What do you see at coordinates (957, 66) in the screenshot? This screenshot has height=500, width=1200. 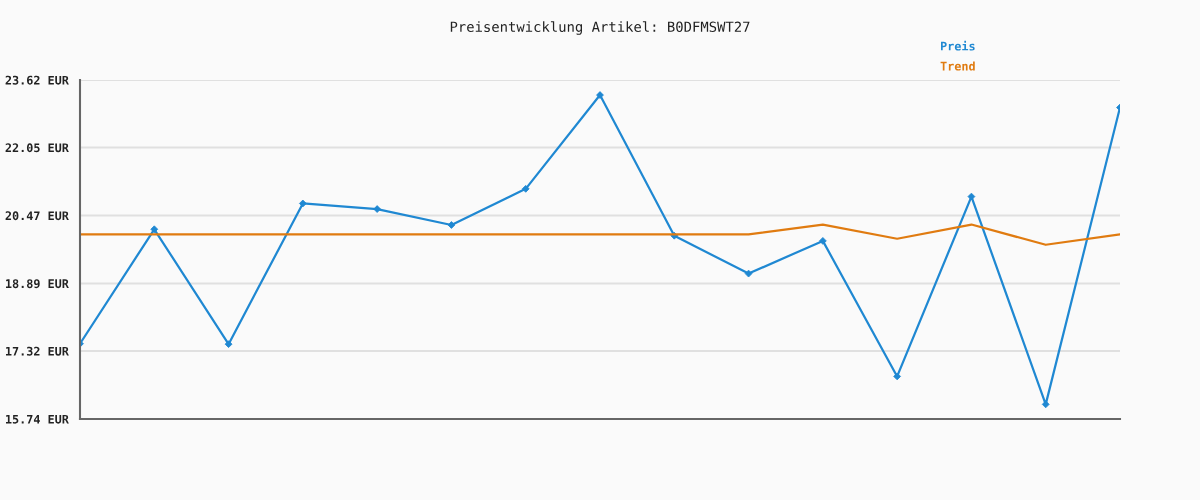 I see `text: Trend` at bounding box center [957, 66].